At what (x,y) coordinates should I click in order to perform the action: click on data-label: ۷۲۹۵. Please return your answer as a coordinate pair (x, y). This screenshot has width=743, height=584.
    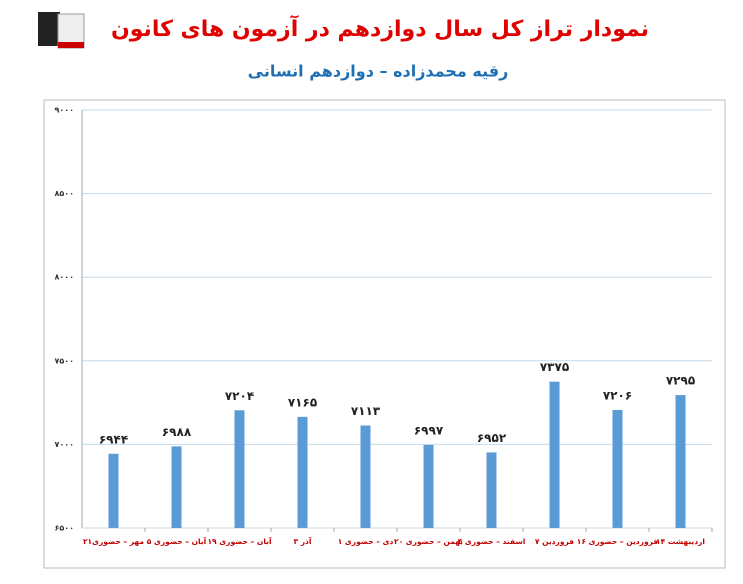
    Looking at the image, I should click on (680, 381).